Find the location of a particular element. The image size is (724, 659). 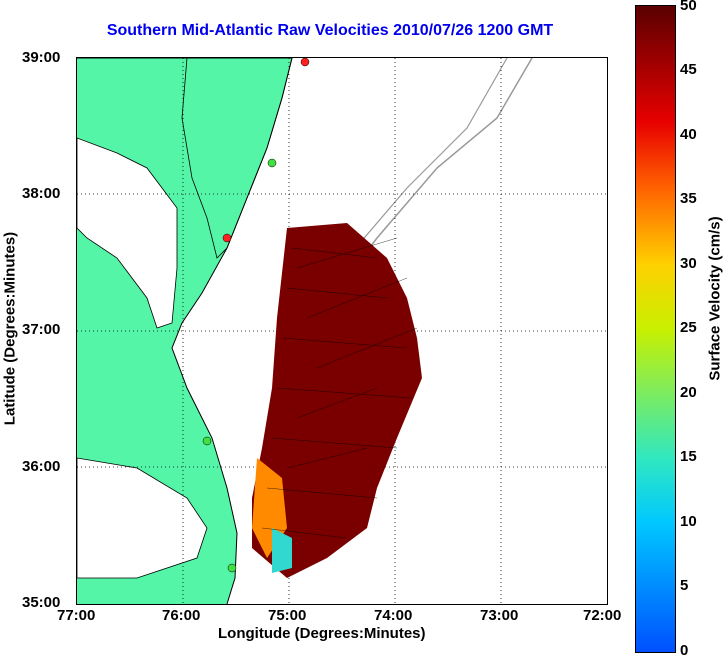

colorbar-tick: 5 is located at coordinates (684, 585).